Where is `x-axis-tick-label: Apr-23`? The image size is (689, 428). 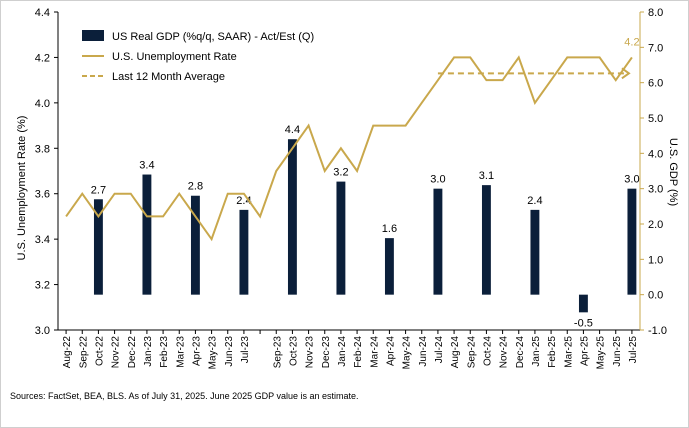 x-axis-tick-label: Apr-23 is located at coordinates (196, 351).